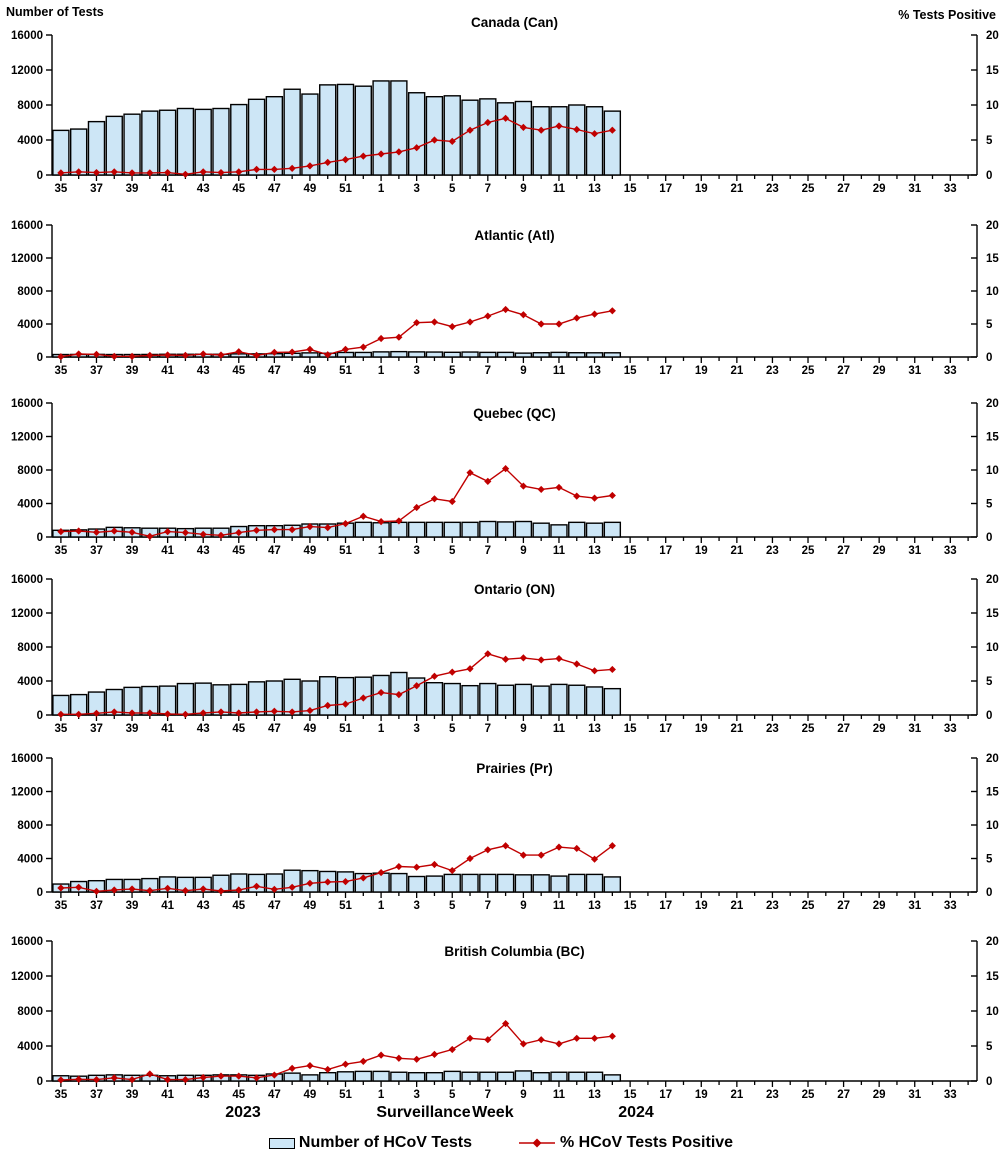 The height and width of the screenshot is (1170, 1002). Describe the element at coordinates (636, 1112) in the screenshot. I see `year-label-2024: 2024` at that location.